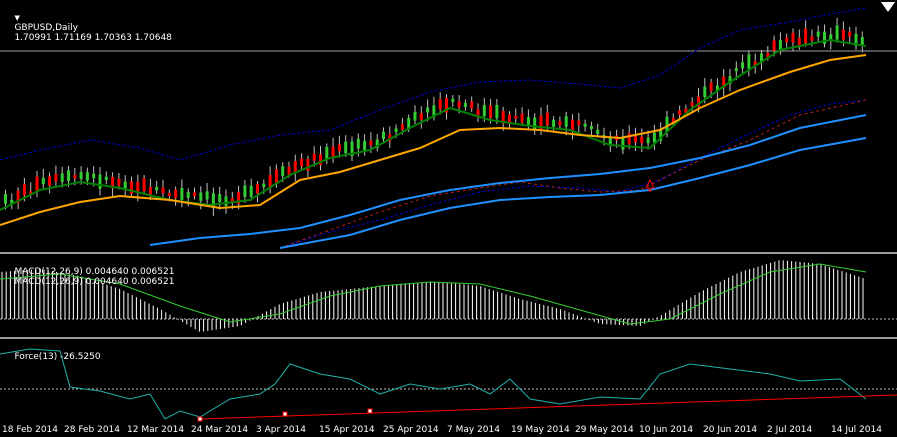 The width and height of the screenshot is (897, 437). Describe the element at coordinates (17, 18) in the screenshot. I see `menu-arrow-icon: ▼` at that location.